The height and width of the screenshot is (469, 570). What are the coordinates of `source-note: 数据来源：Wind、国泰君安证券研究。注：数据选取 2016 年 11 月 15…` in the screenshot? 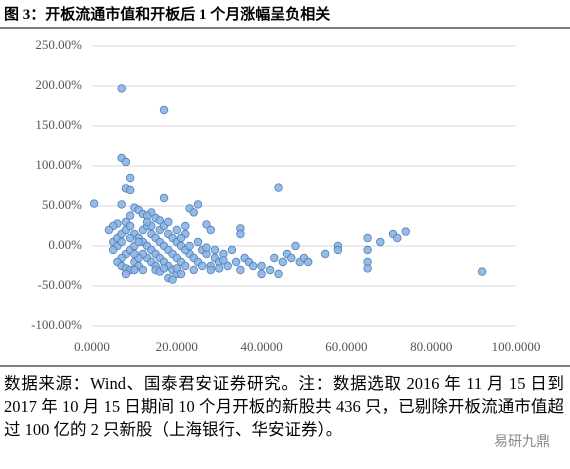 It's located at (284, 406).